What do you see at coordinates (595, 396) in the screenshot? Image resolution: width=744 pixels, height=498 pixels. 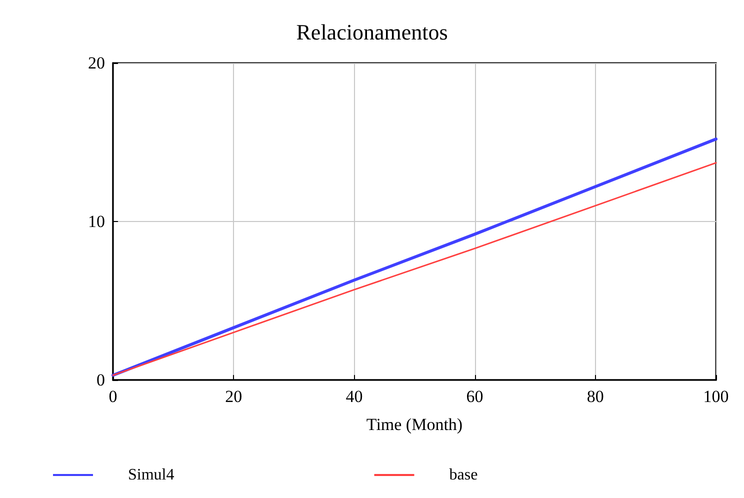 I see `x-tick-label: 80` at bounding box center [595, 396].